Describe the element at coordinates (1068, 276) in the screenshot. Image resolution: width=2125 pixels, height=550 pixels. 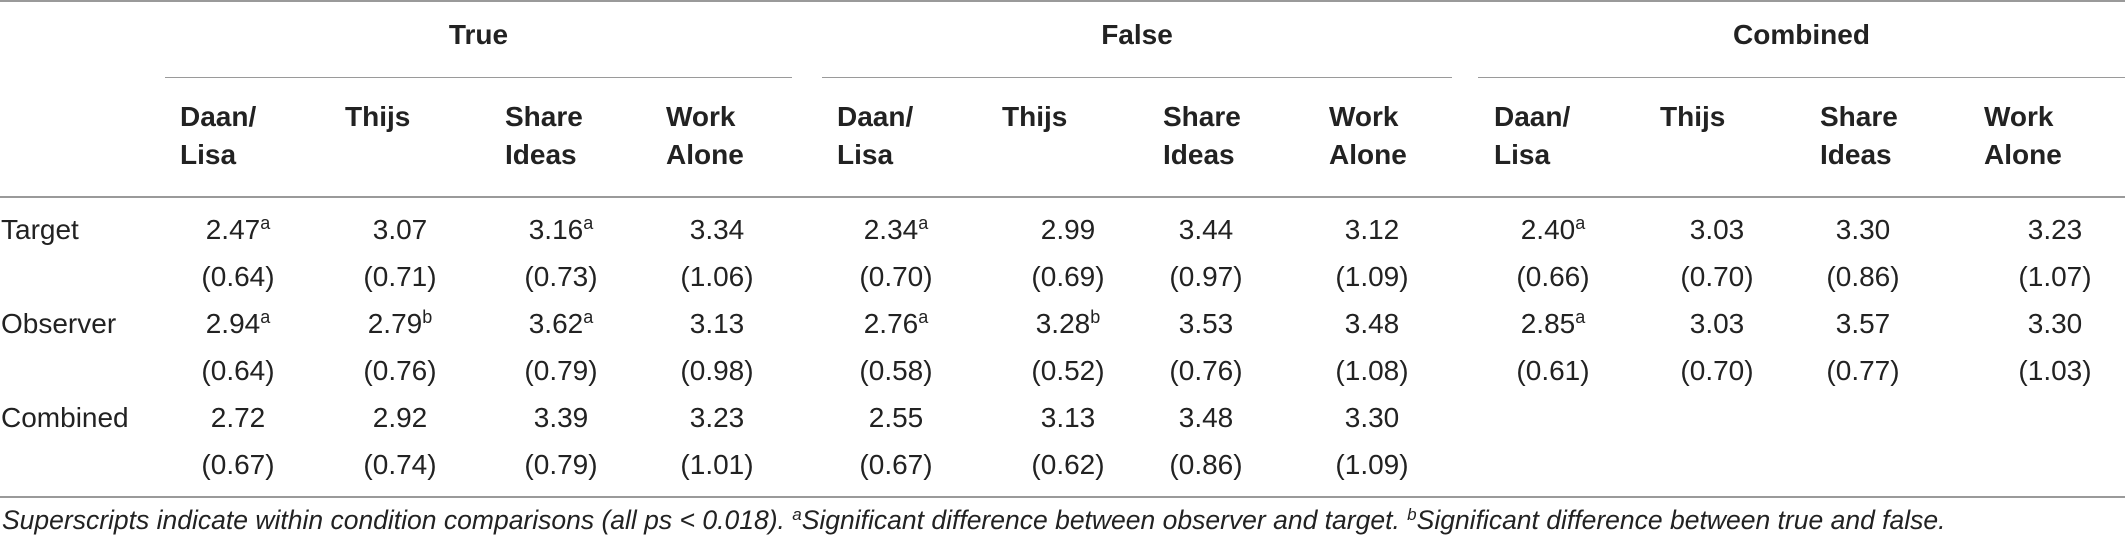
I see `sd-cell: (0.69)` at that location.